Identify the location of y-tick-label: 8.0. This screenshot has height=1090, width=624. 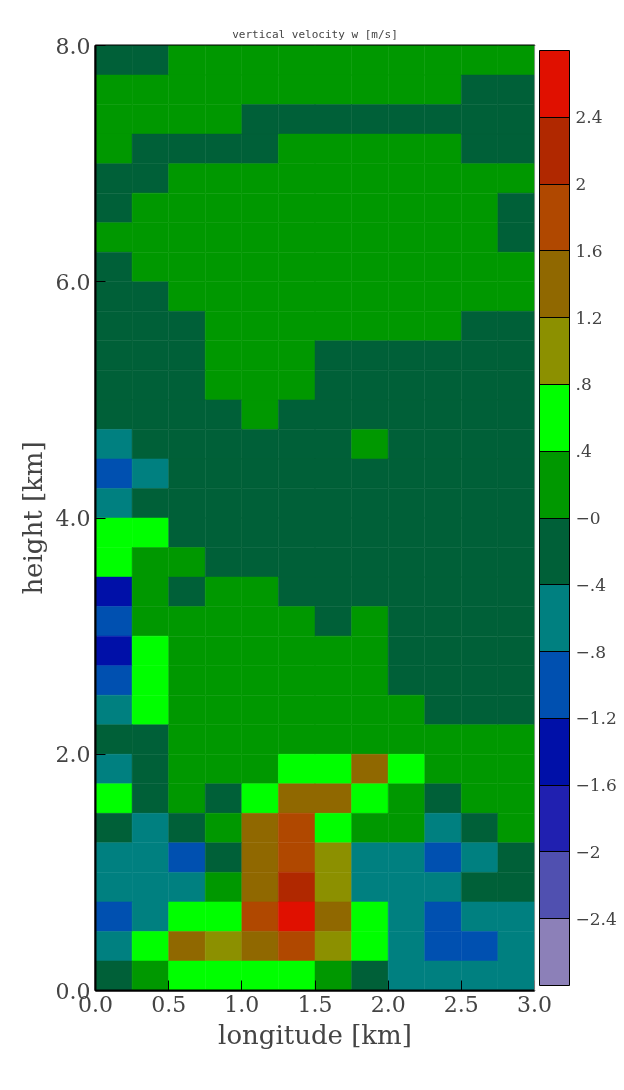
(73, 46).